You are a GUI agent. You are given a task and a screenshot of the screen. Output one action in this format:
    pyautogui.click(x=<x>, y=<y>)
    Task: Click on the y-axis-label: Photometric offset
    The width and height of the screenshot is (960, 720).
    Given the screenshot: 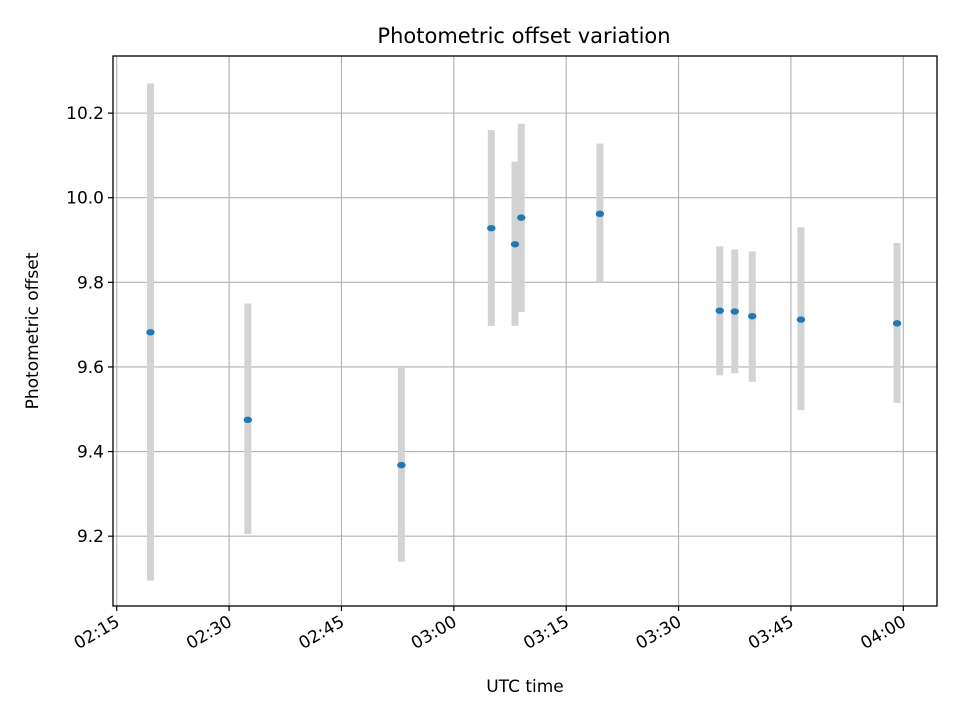 What is the action you would take?
    pyautogui.click(x=33, y=330)
    